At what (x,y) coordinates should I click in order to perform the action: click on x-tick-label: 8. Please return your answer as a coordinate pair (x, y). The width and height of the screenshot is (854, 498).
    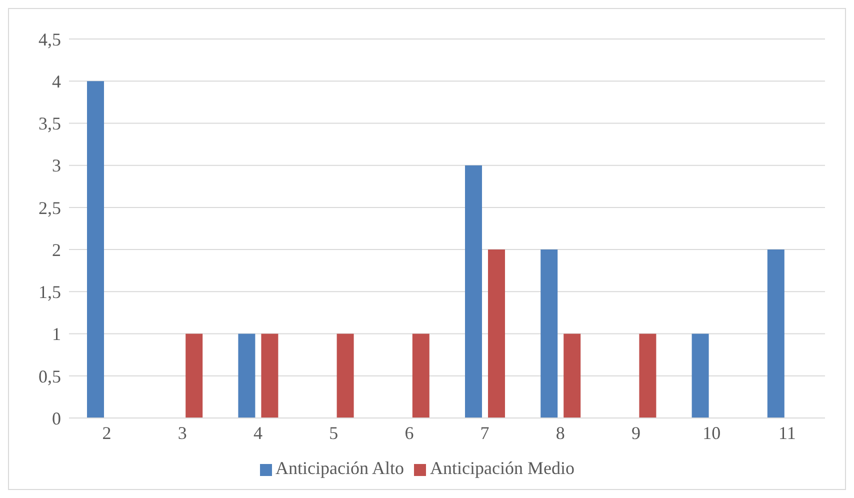
    Looking at the image, I should click on (560, 432).